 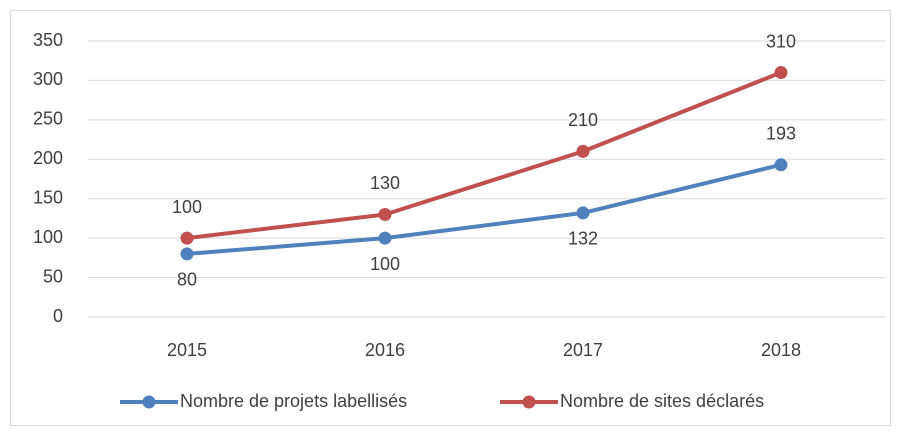 I want to click on data-label: 130, so click(x=385, y=183).